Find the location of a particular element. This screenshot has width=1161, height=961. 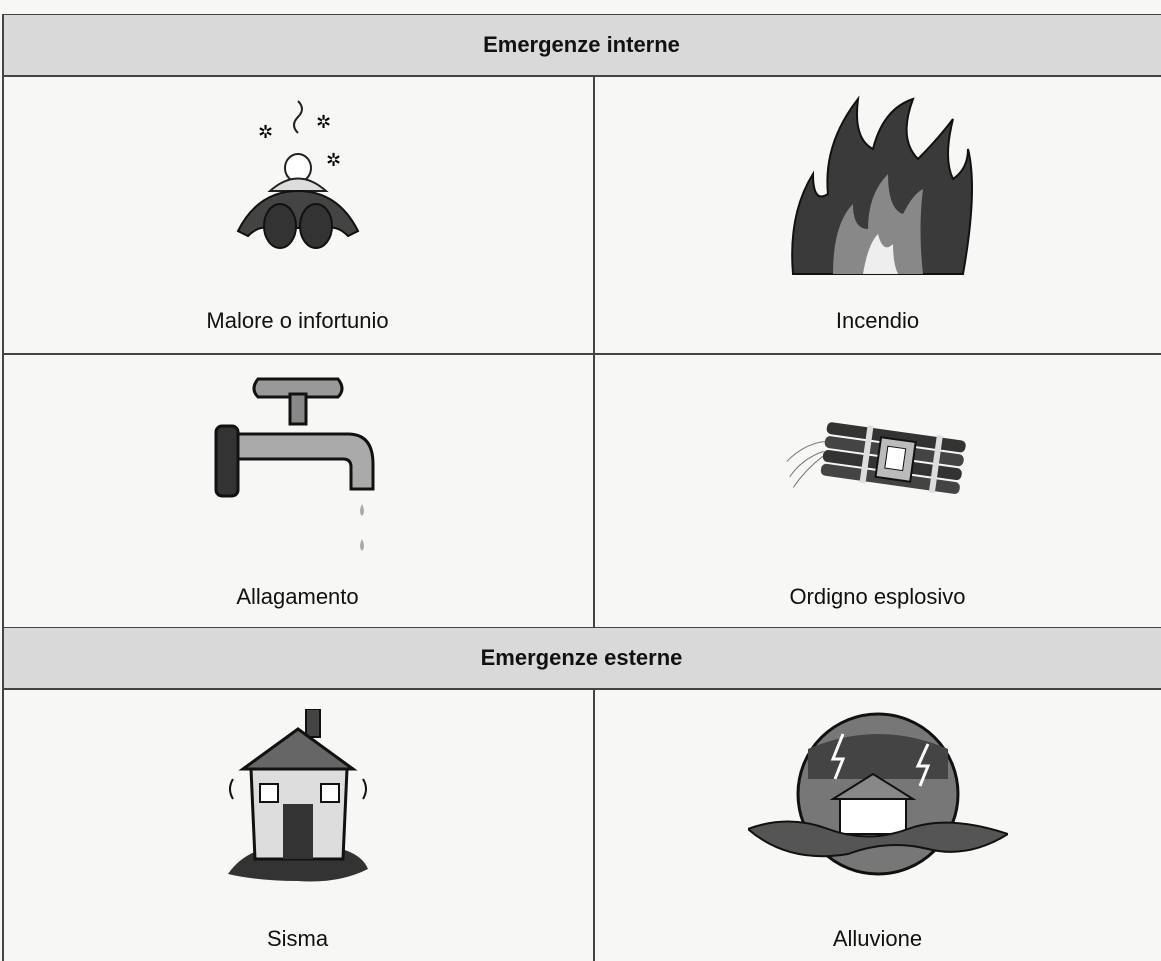

cell: Allagamento is located at coordinates (297, 490).